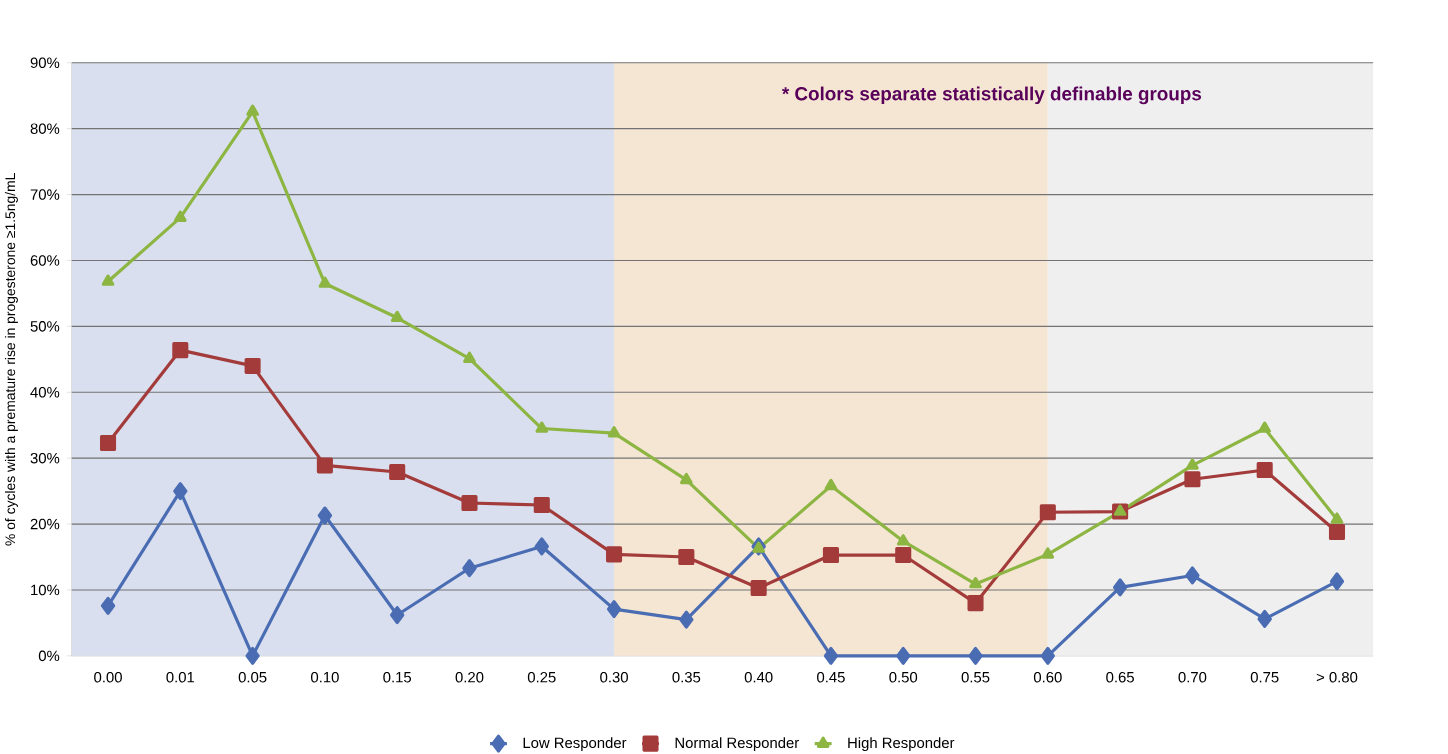 Image resolution: width=1448 pixels, height=754 pixels. I want to click on x-tick-label: 0.15, so click(397, 677).